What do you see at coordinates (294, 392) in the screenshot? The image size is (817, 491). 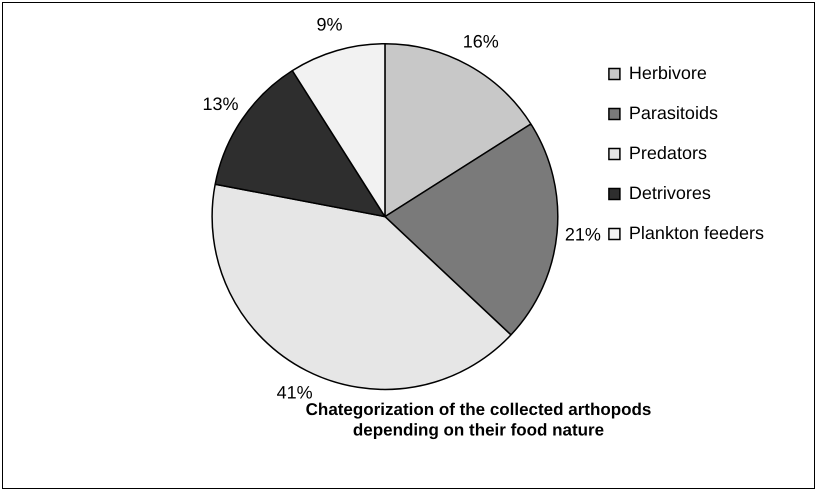 I see `data-label: 41%` at bounding box center [294, 392].